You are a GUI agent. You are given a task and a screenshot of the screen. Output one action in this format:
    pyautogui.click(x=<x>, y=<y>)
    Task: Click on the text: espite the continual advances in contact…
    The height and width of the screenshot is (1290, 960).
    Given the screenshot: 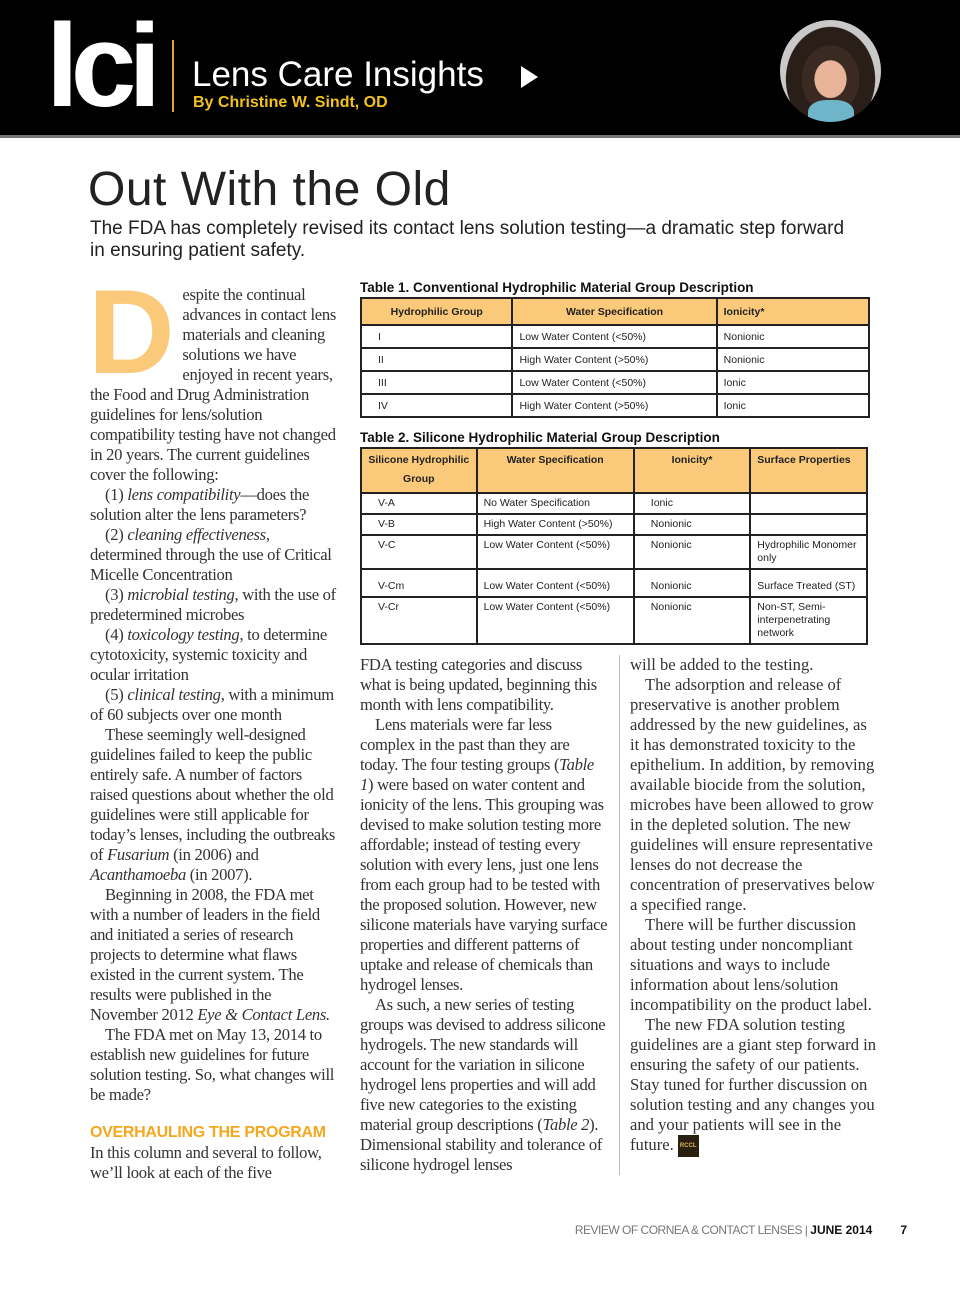 What is the action you would take?
    pyautogui.click(x=213, y=384)
    